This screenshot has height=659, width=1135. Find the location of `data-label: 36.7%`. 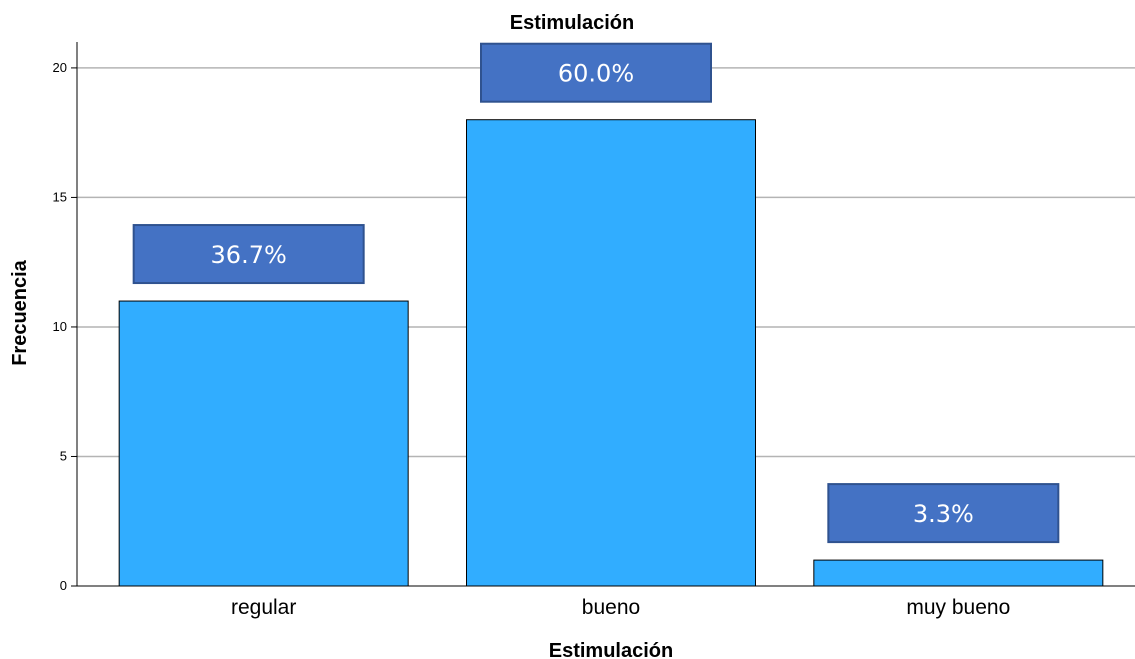

data-label: 36.7% is located at coordinates (249, 255).